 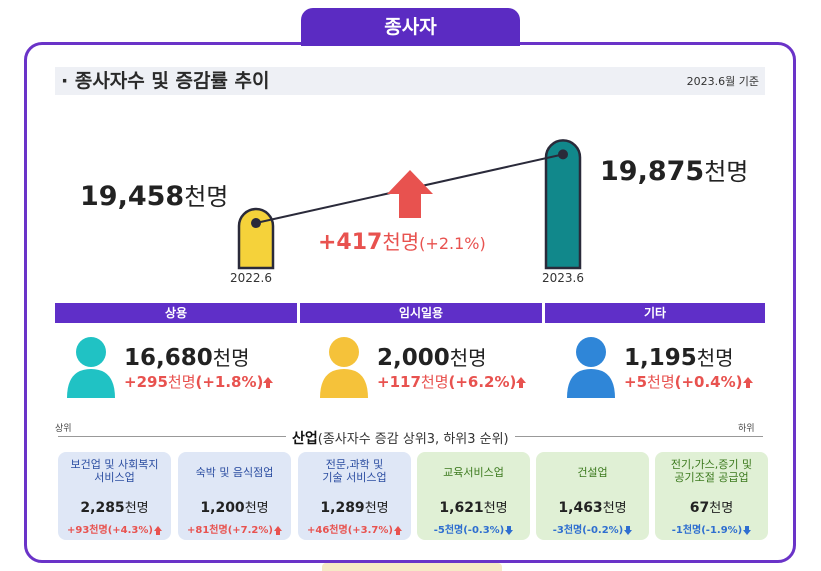 I want to click on industry-card: 건설업 1,463천명 -3천명(-0.2%), so click(x=592, y=496).